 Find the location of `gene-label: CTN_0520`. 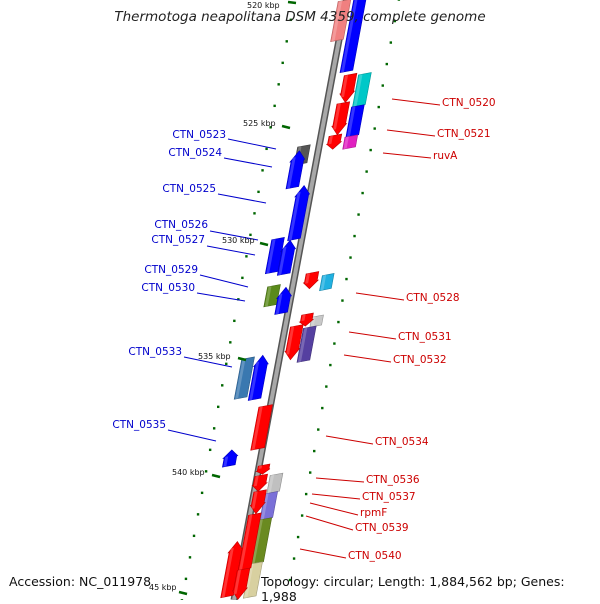

gene-label: CTN_0520 is located at coordinates (469, 103).